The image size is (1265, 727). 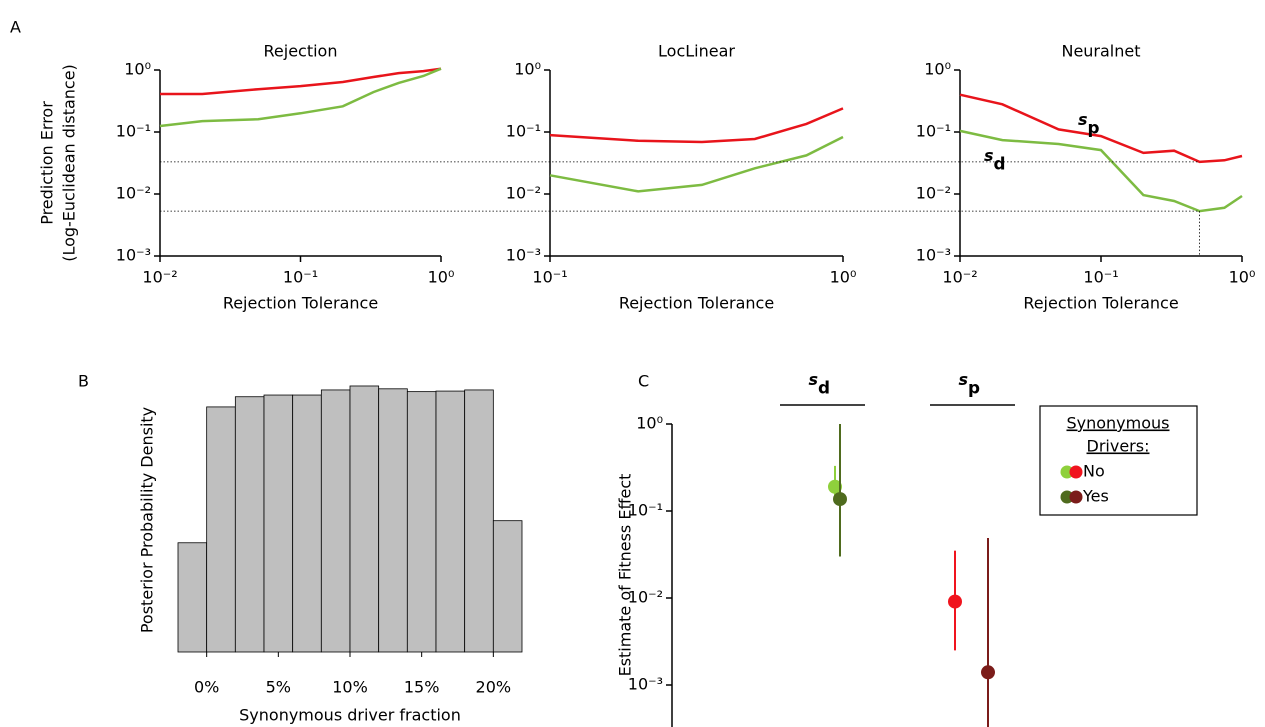 What do you see at coordinates (1118, 446) in the screenshot?
I see `legend-title: Drivers:` at bounding box center [1118, 446].